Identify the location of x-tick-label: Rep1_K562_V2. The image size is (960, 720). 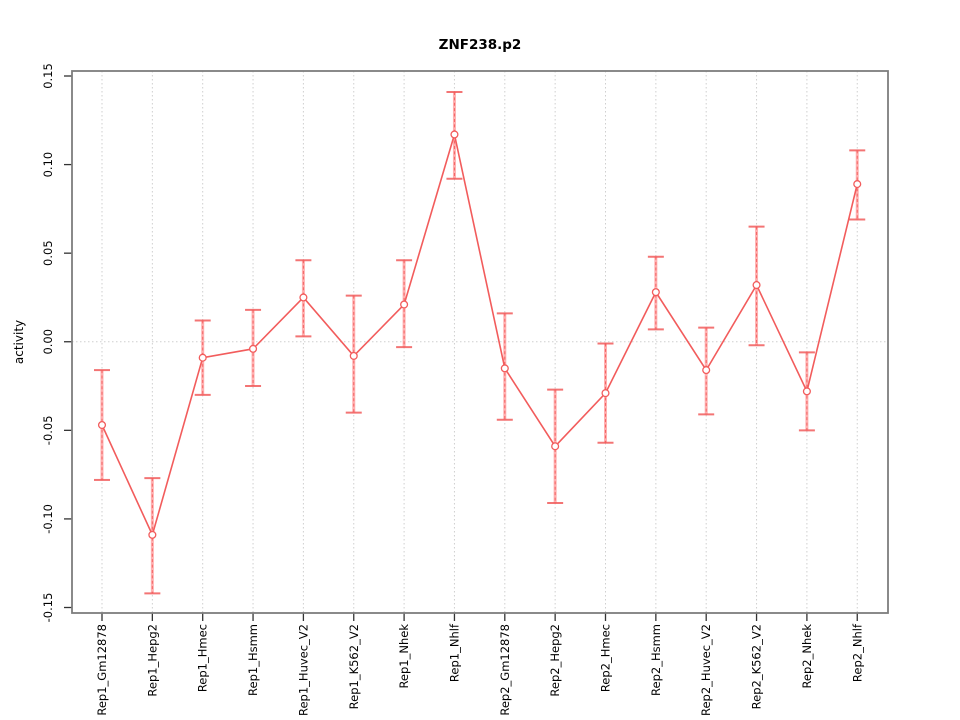
(354, 666).